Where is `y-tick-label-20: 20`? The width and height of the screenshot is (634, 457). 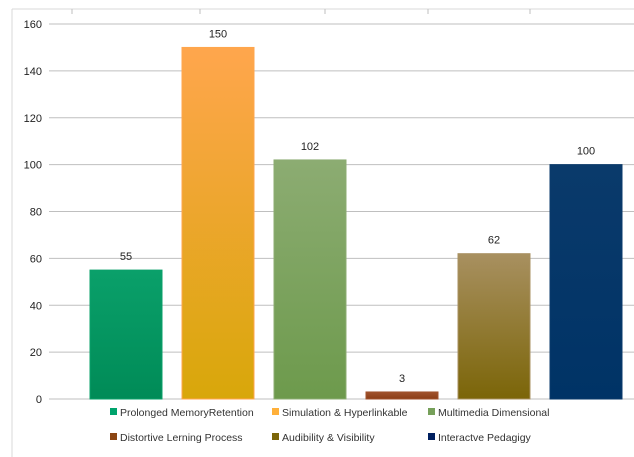
y-tick-label-20: 20 is located at coordinates (36, 353).